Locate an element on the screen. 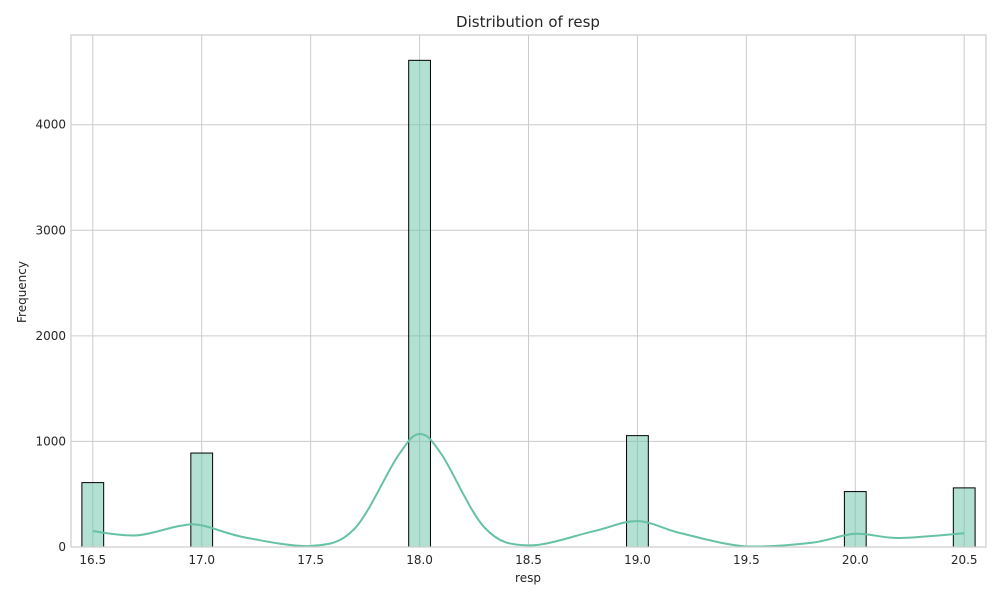 This screenshot has width=1000, height=600. y-tick-label: 2000 is located at coordinates (50, 336).